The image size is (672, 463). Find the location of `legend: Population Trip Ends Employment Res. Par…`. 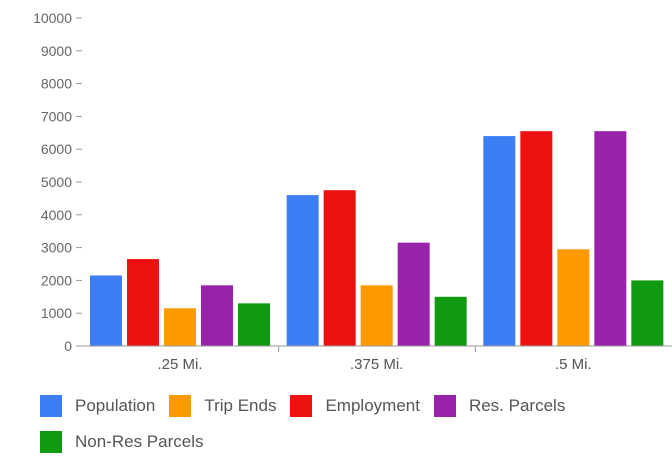

legend: Population Trip Ends Employment Res. Par… is located at coordinates (356, 427).